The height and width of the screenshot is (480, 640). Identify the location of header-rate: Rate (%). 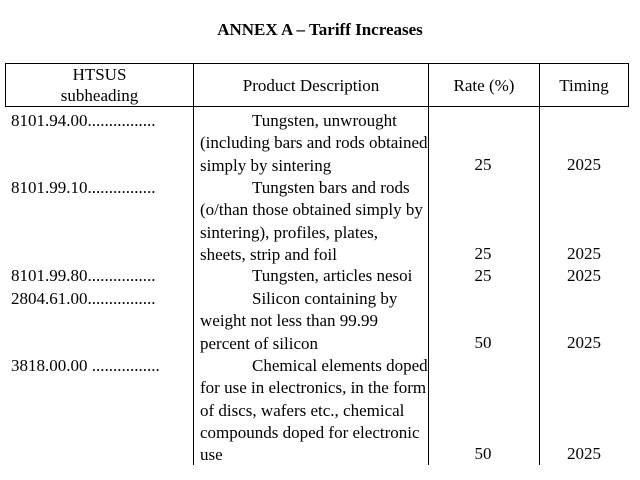
(484, 85).